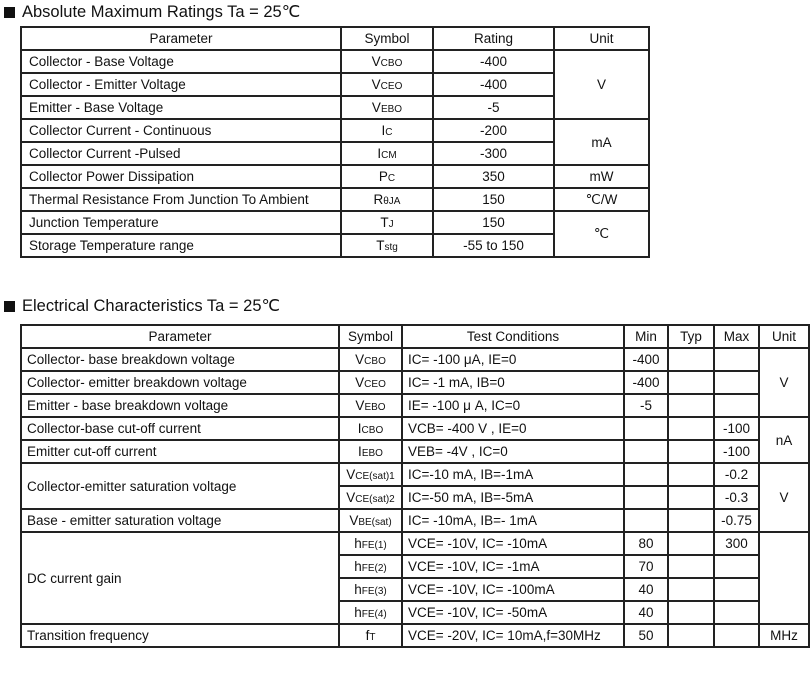 This screenshot has height=684, width=810. What do you see at coordinates (181, 61) in the screenshot?
I see `parameter-cell: Collector - Base Voltage` at bounding box center [181, 61].